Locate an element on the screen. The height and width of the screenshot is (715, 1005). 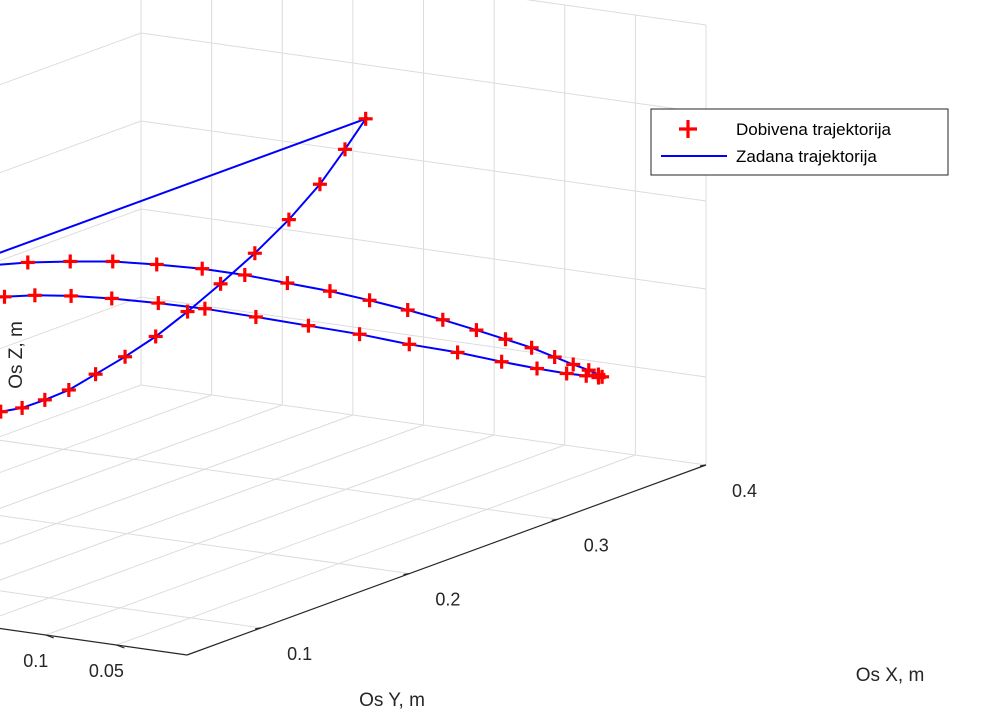
y-tick-label: 0.1 is located at coordinates (35, 661).